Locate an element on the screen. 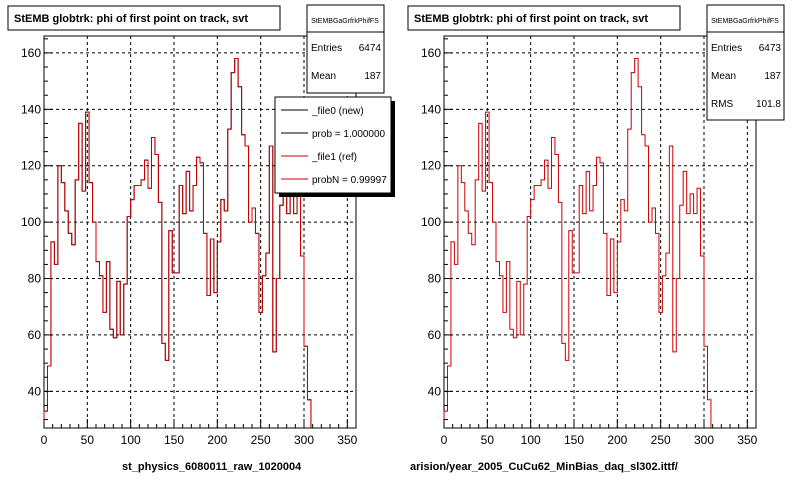  legend-entry: probN = 0.99997 is located at coordinates (334, 180).